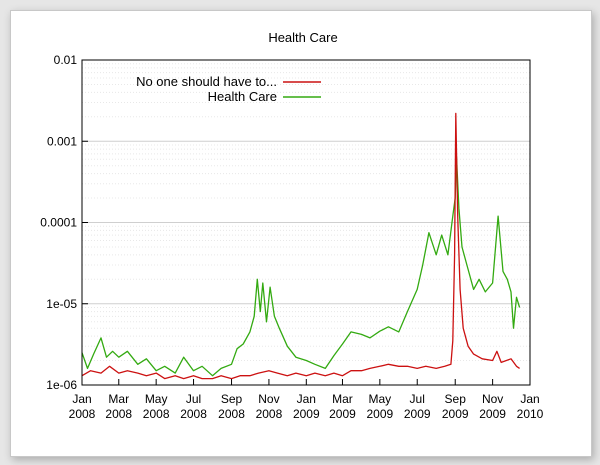  What do you see at coordinates (302, 37) in the screenshot?
I see `chart-title: Health Care` at bounding box center [302, 37].